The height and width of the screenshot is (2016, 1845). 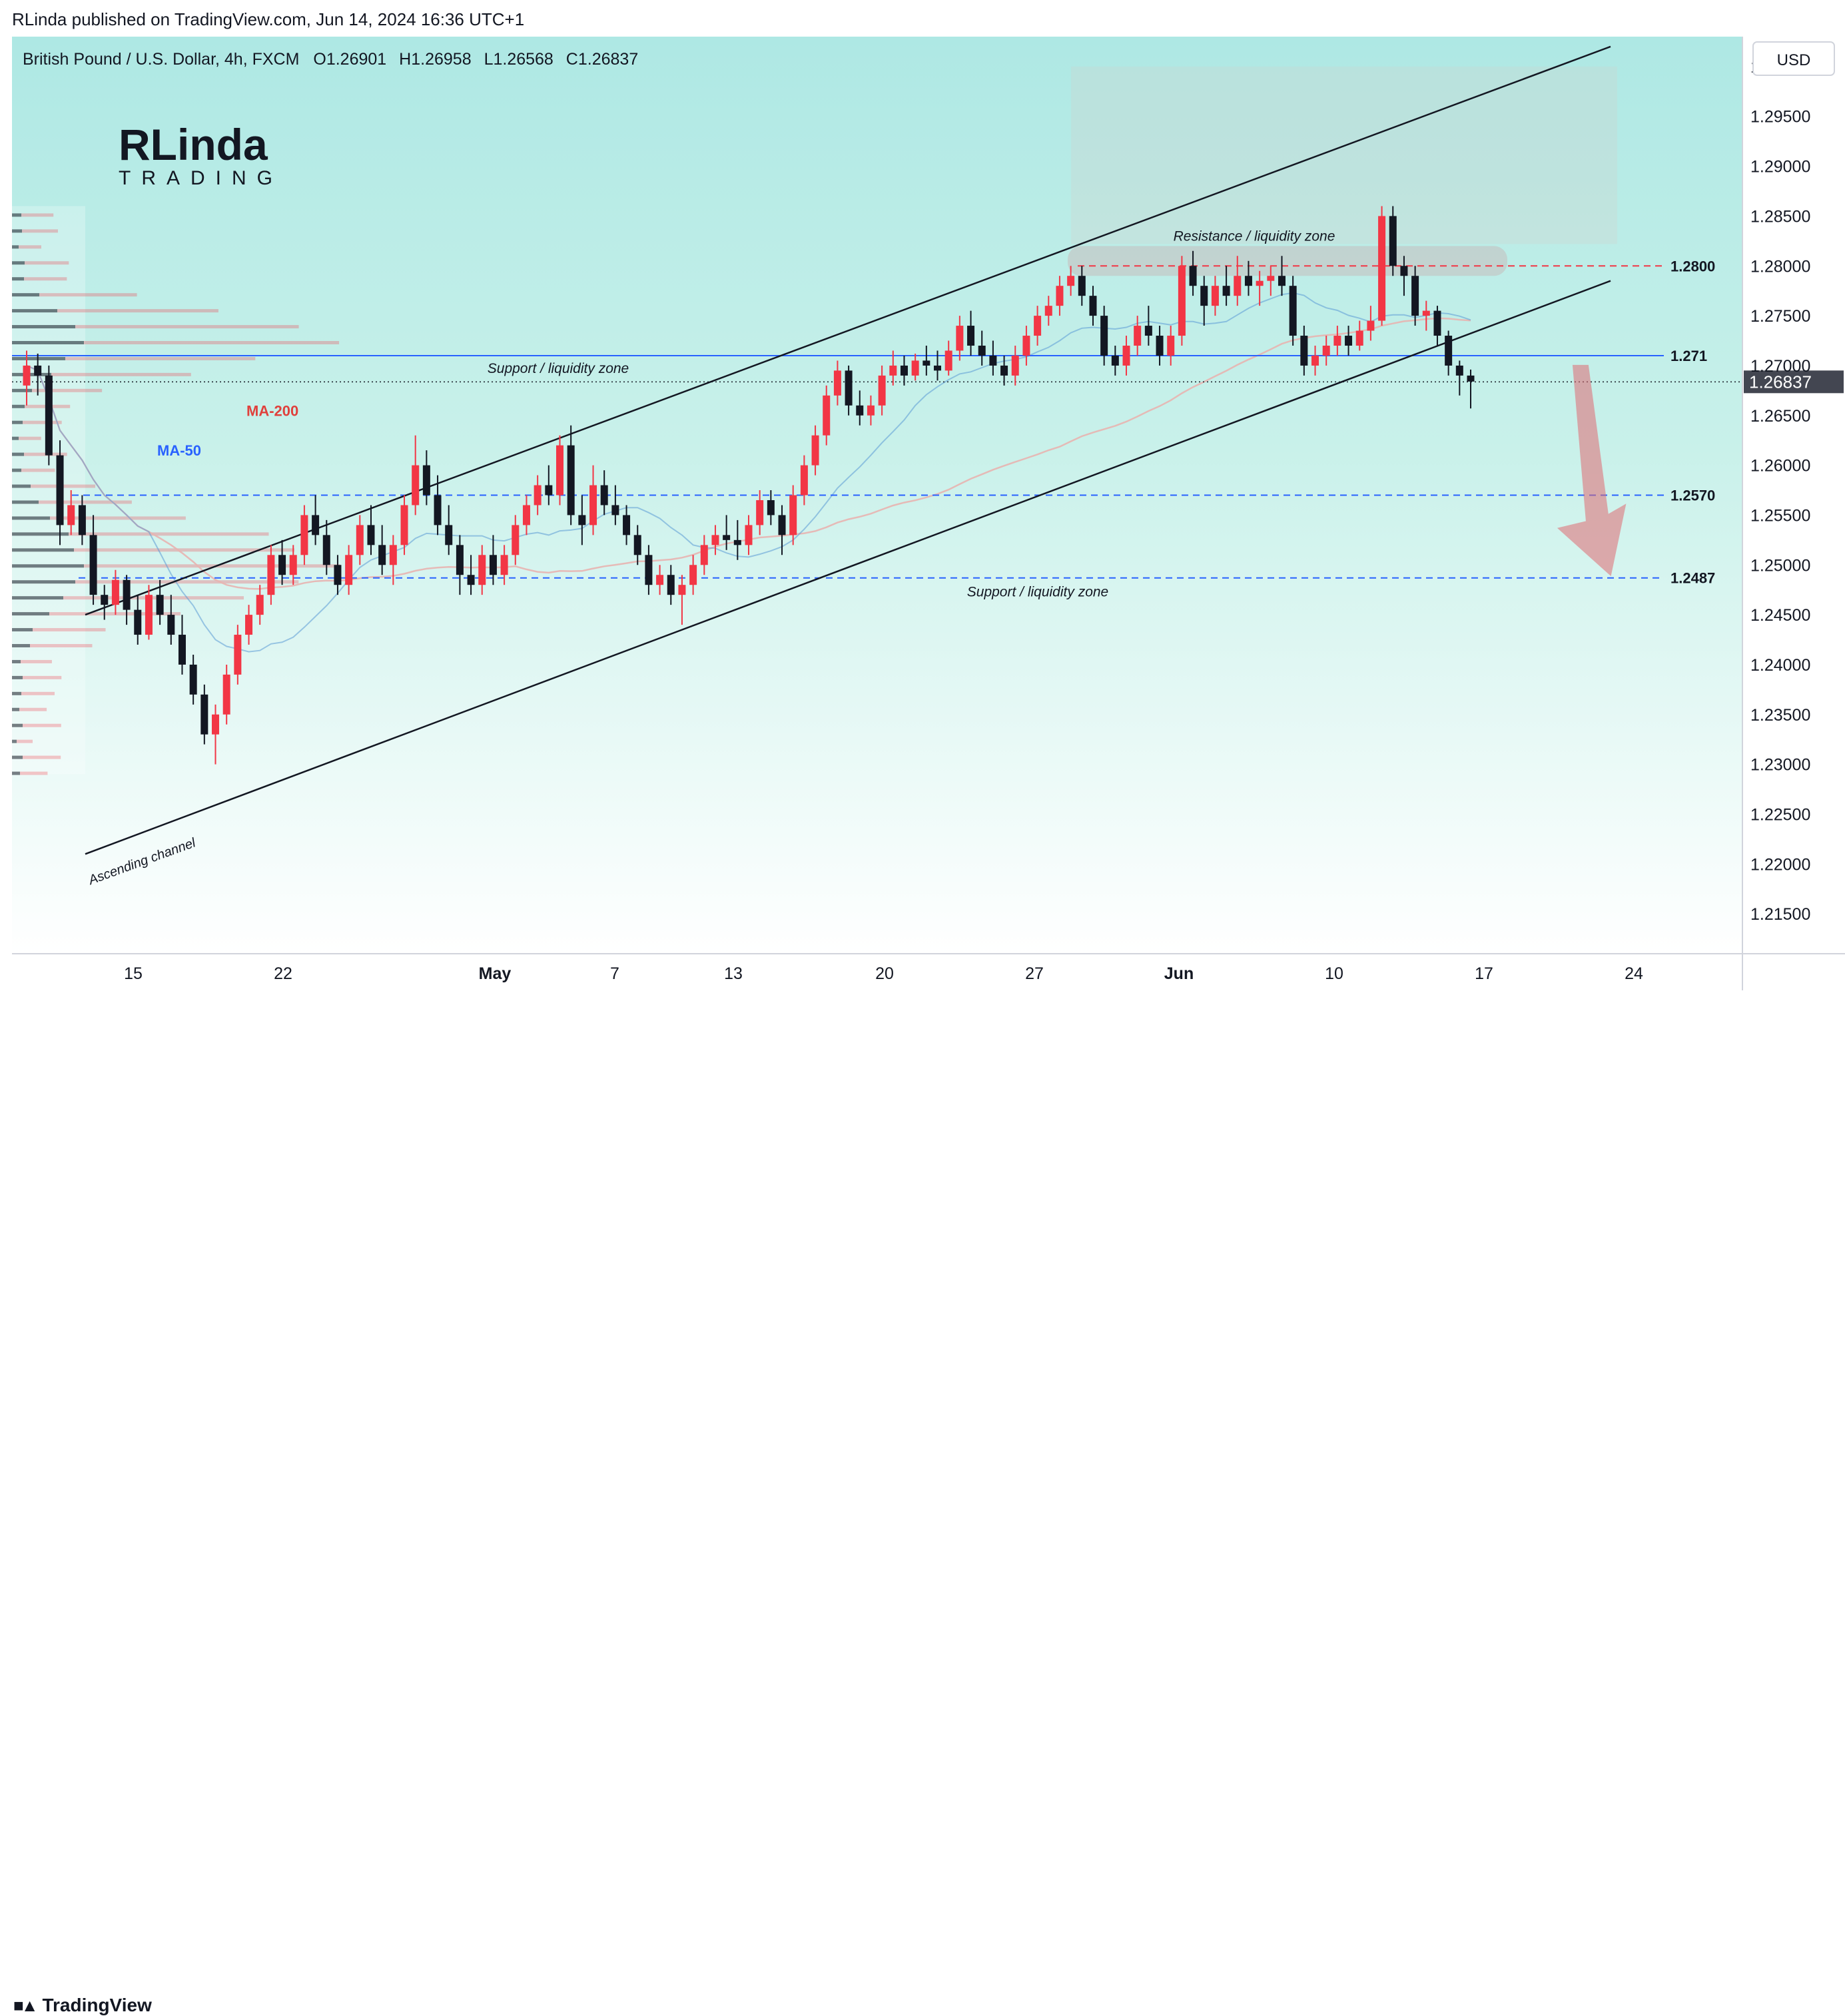 What do you see at coordinates (1780, 765) in the screenshot?
I see `price-tick-label: 1.23000` at bounding box center [1780, 765].